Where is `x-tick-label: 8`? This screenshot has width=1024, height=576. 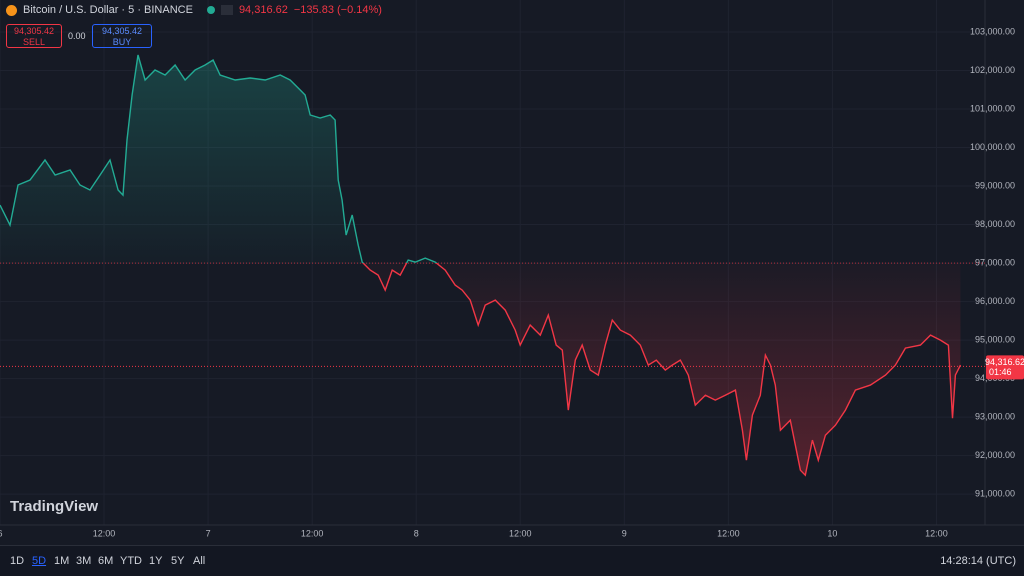 x-tick-label: 8 is located at coordinates (416, 533).